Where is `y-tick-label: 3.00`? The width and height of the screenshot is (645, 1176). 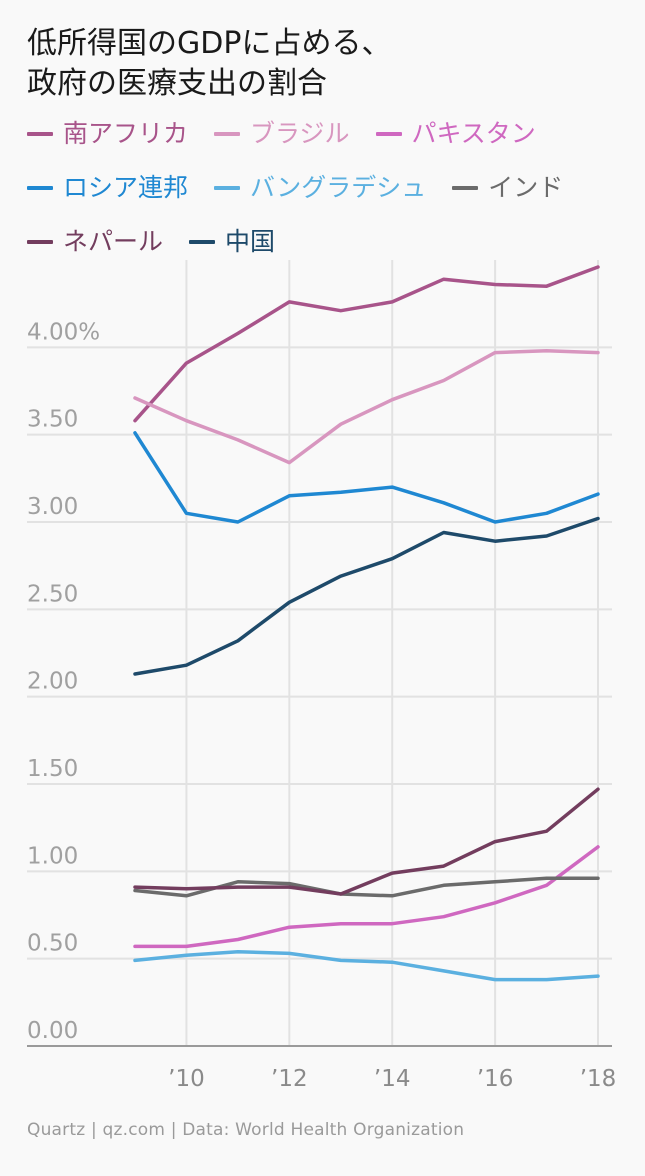
y-tick-label: 3.00 is located at coordinates (52, 507).